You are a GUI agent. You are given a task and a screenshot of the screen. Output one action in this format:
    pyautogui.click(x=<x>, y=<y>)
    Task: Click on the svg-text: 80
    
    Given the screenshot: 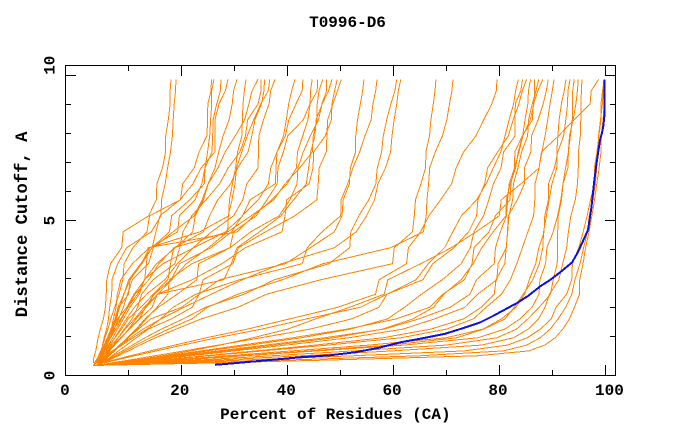 What is the action you would take?
    pyautogui.click(x=497, y=391)
    